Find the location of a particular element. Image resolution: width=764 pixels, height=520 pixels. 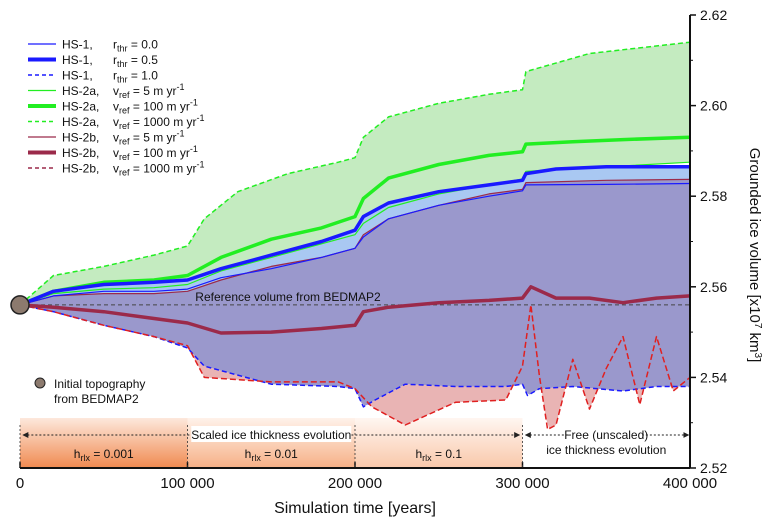

hrlx-label-2: hrlx = 0.01 is located at coordinates (272, 455).